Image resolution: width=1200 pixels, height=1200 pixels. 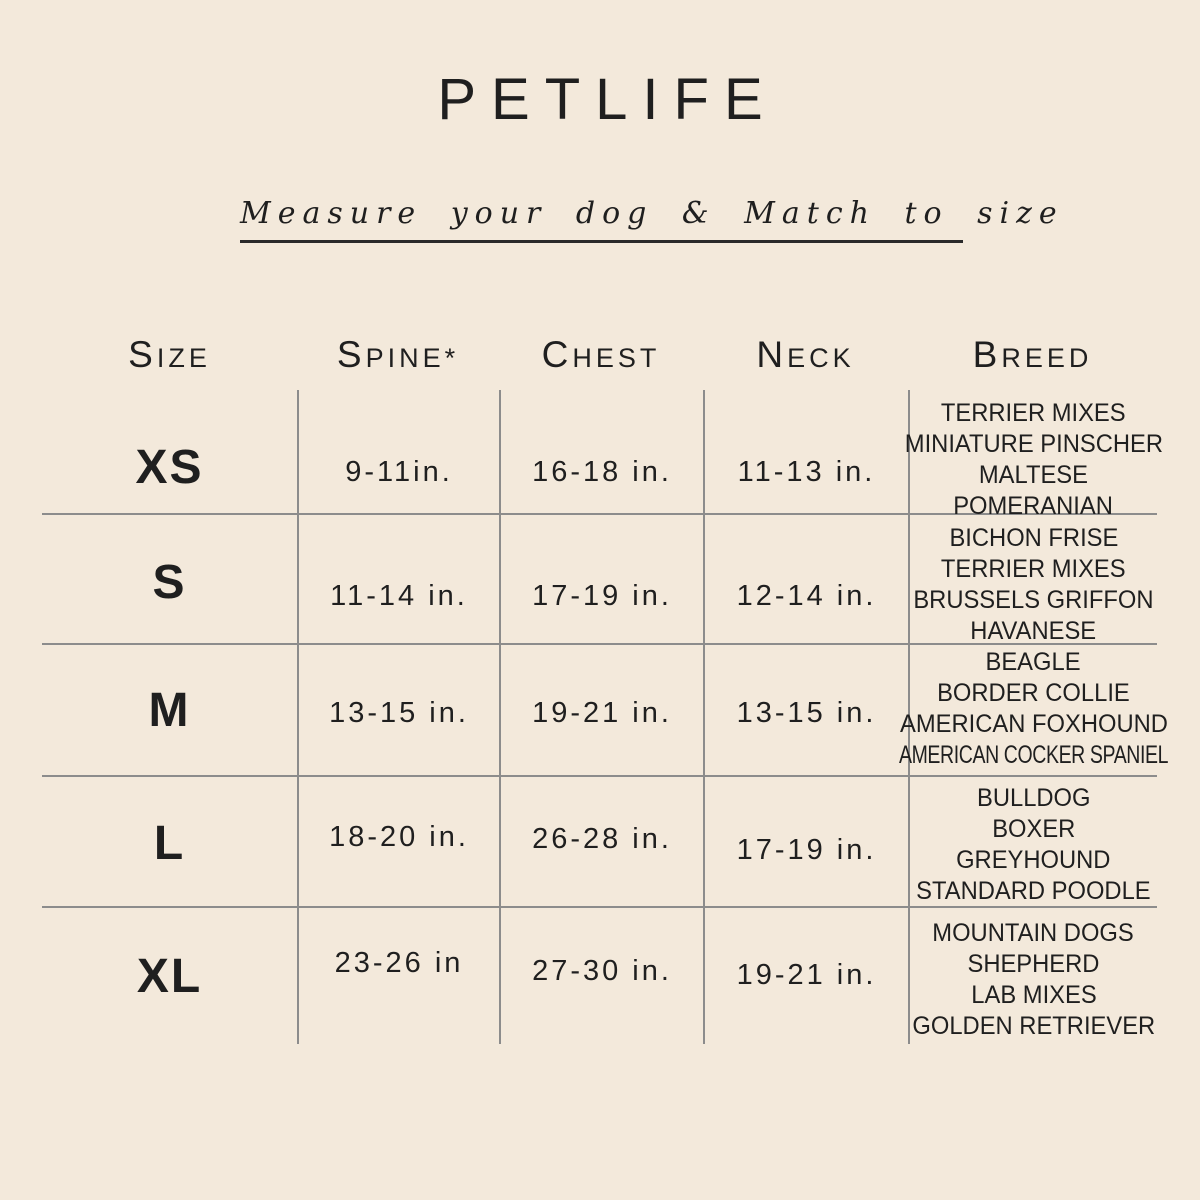 I want to click on column-header-neck: Neck, so click(x=805, y=354).